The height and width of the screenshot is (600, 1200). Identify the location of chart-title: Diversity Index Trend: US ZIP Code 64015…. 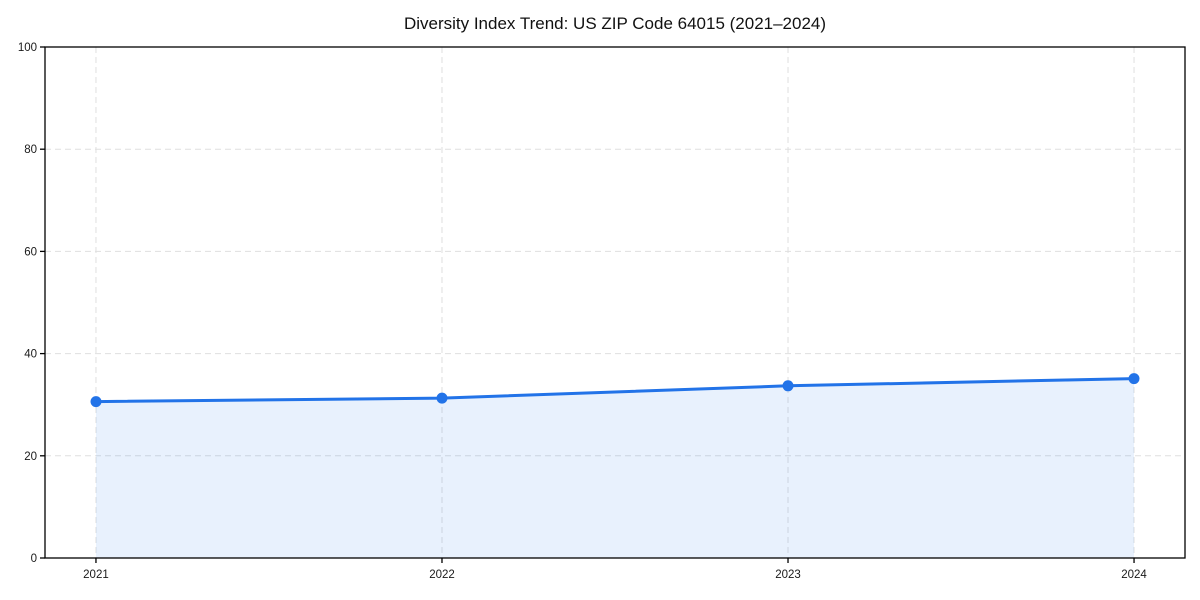
(615, 23).